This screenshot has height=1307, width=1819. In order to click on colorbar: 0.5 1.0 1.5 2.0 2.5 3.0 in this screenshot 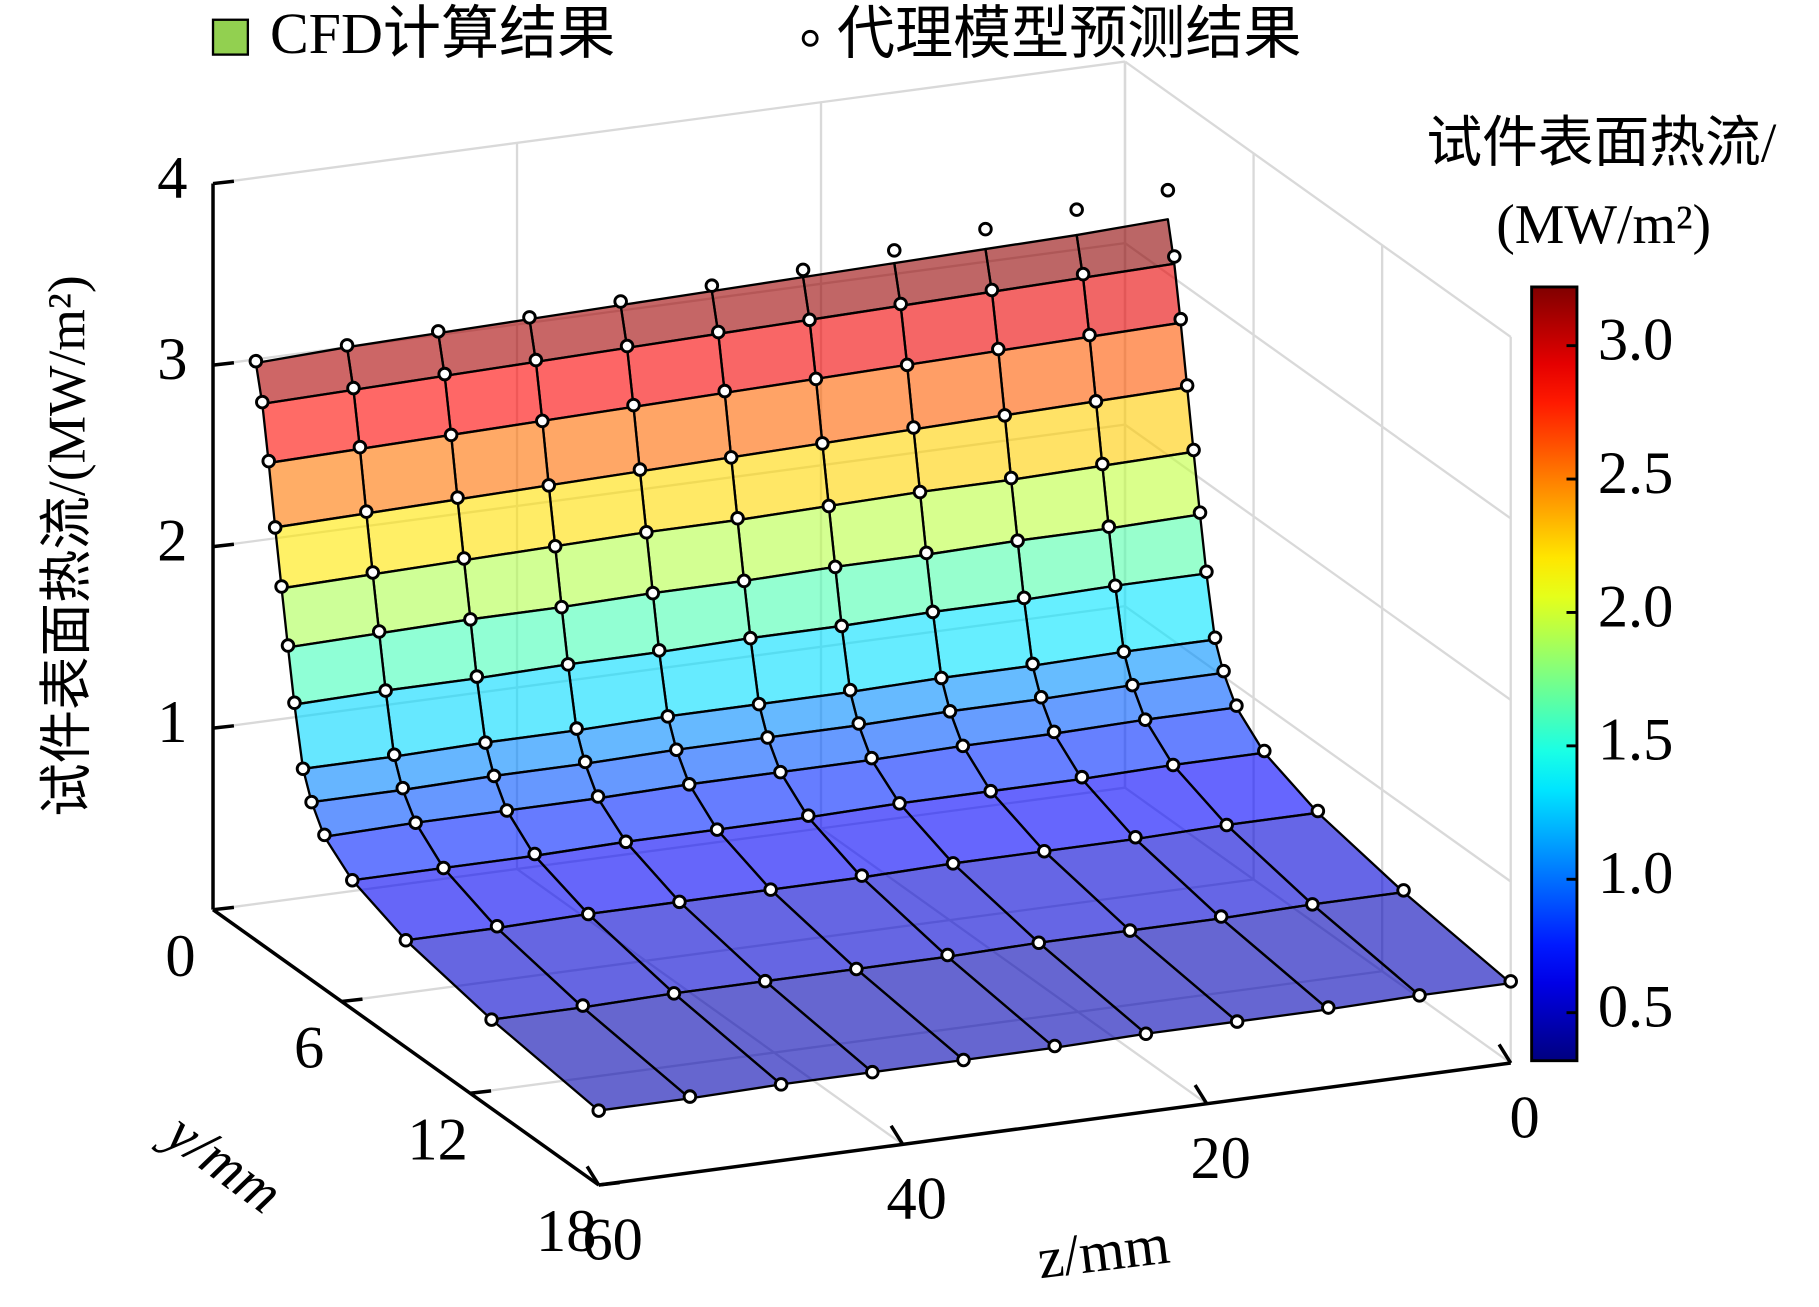, I will do `click(1602, 674)`.